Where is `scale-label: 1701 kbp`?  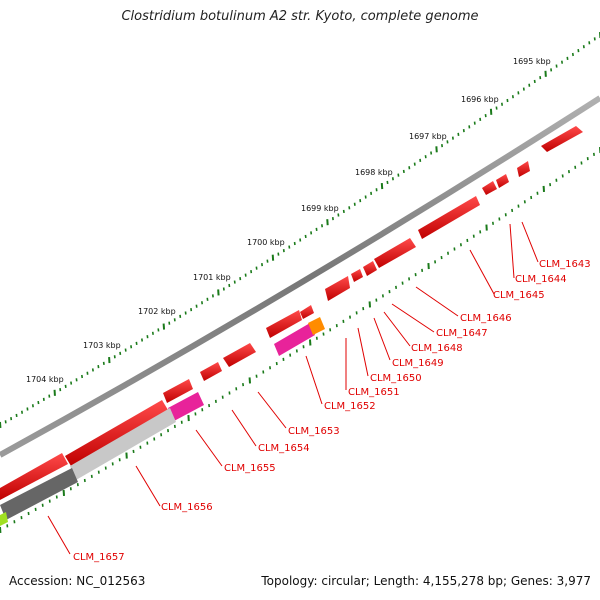 scale-label: 1701 kbp is located at coordinates (212, 277).